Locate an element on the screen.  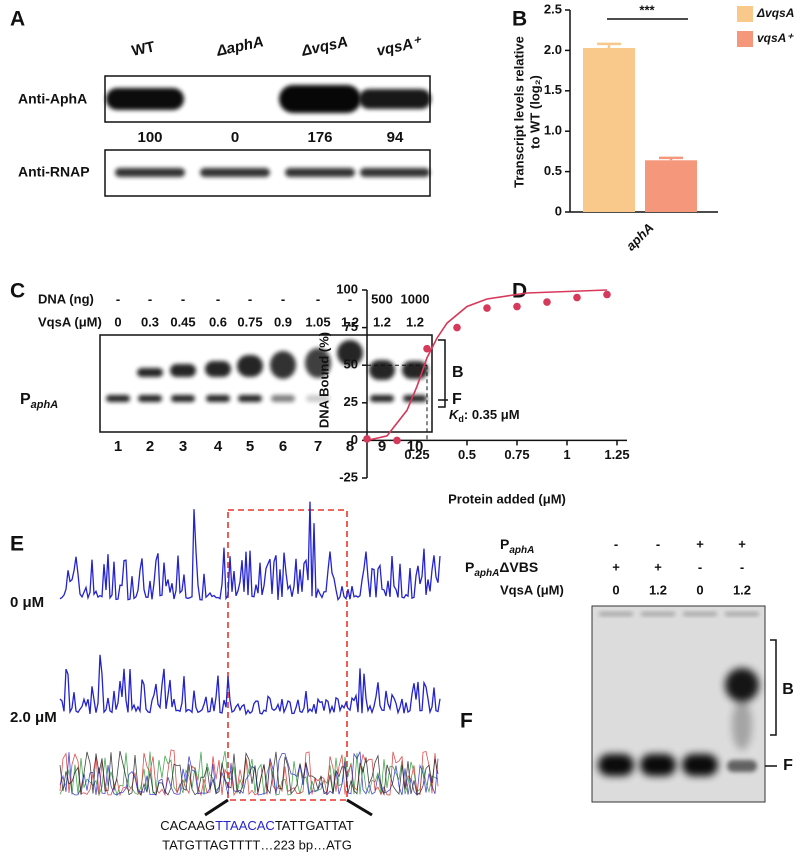
chromatogram is located at coordinates (249, 773).